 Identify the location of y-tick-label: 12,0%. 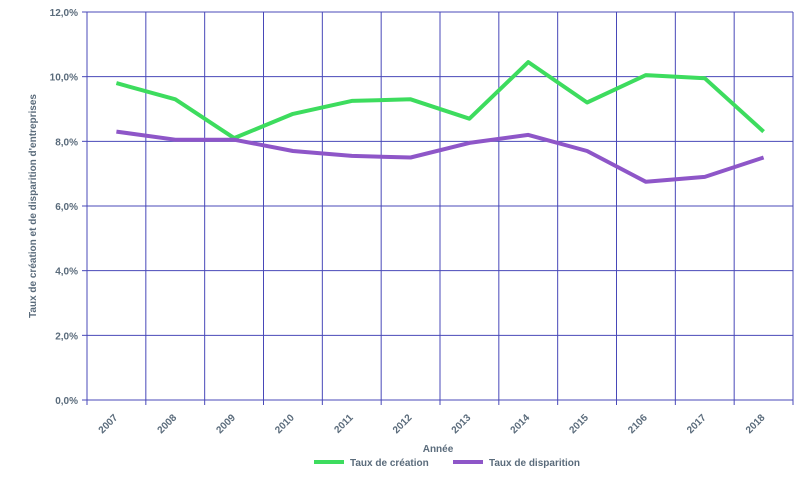
(64, 13).